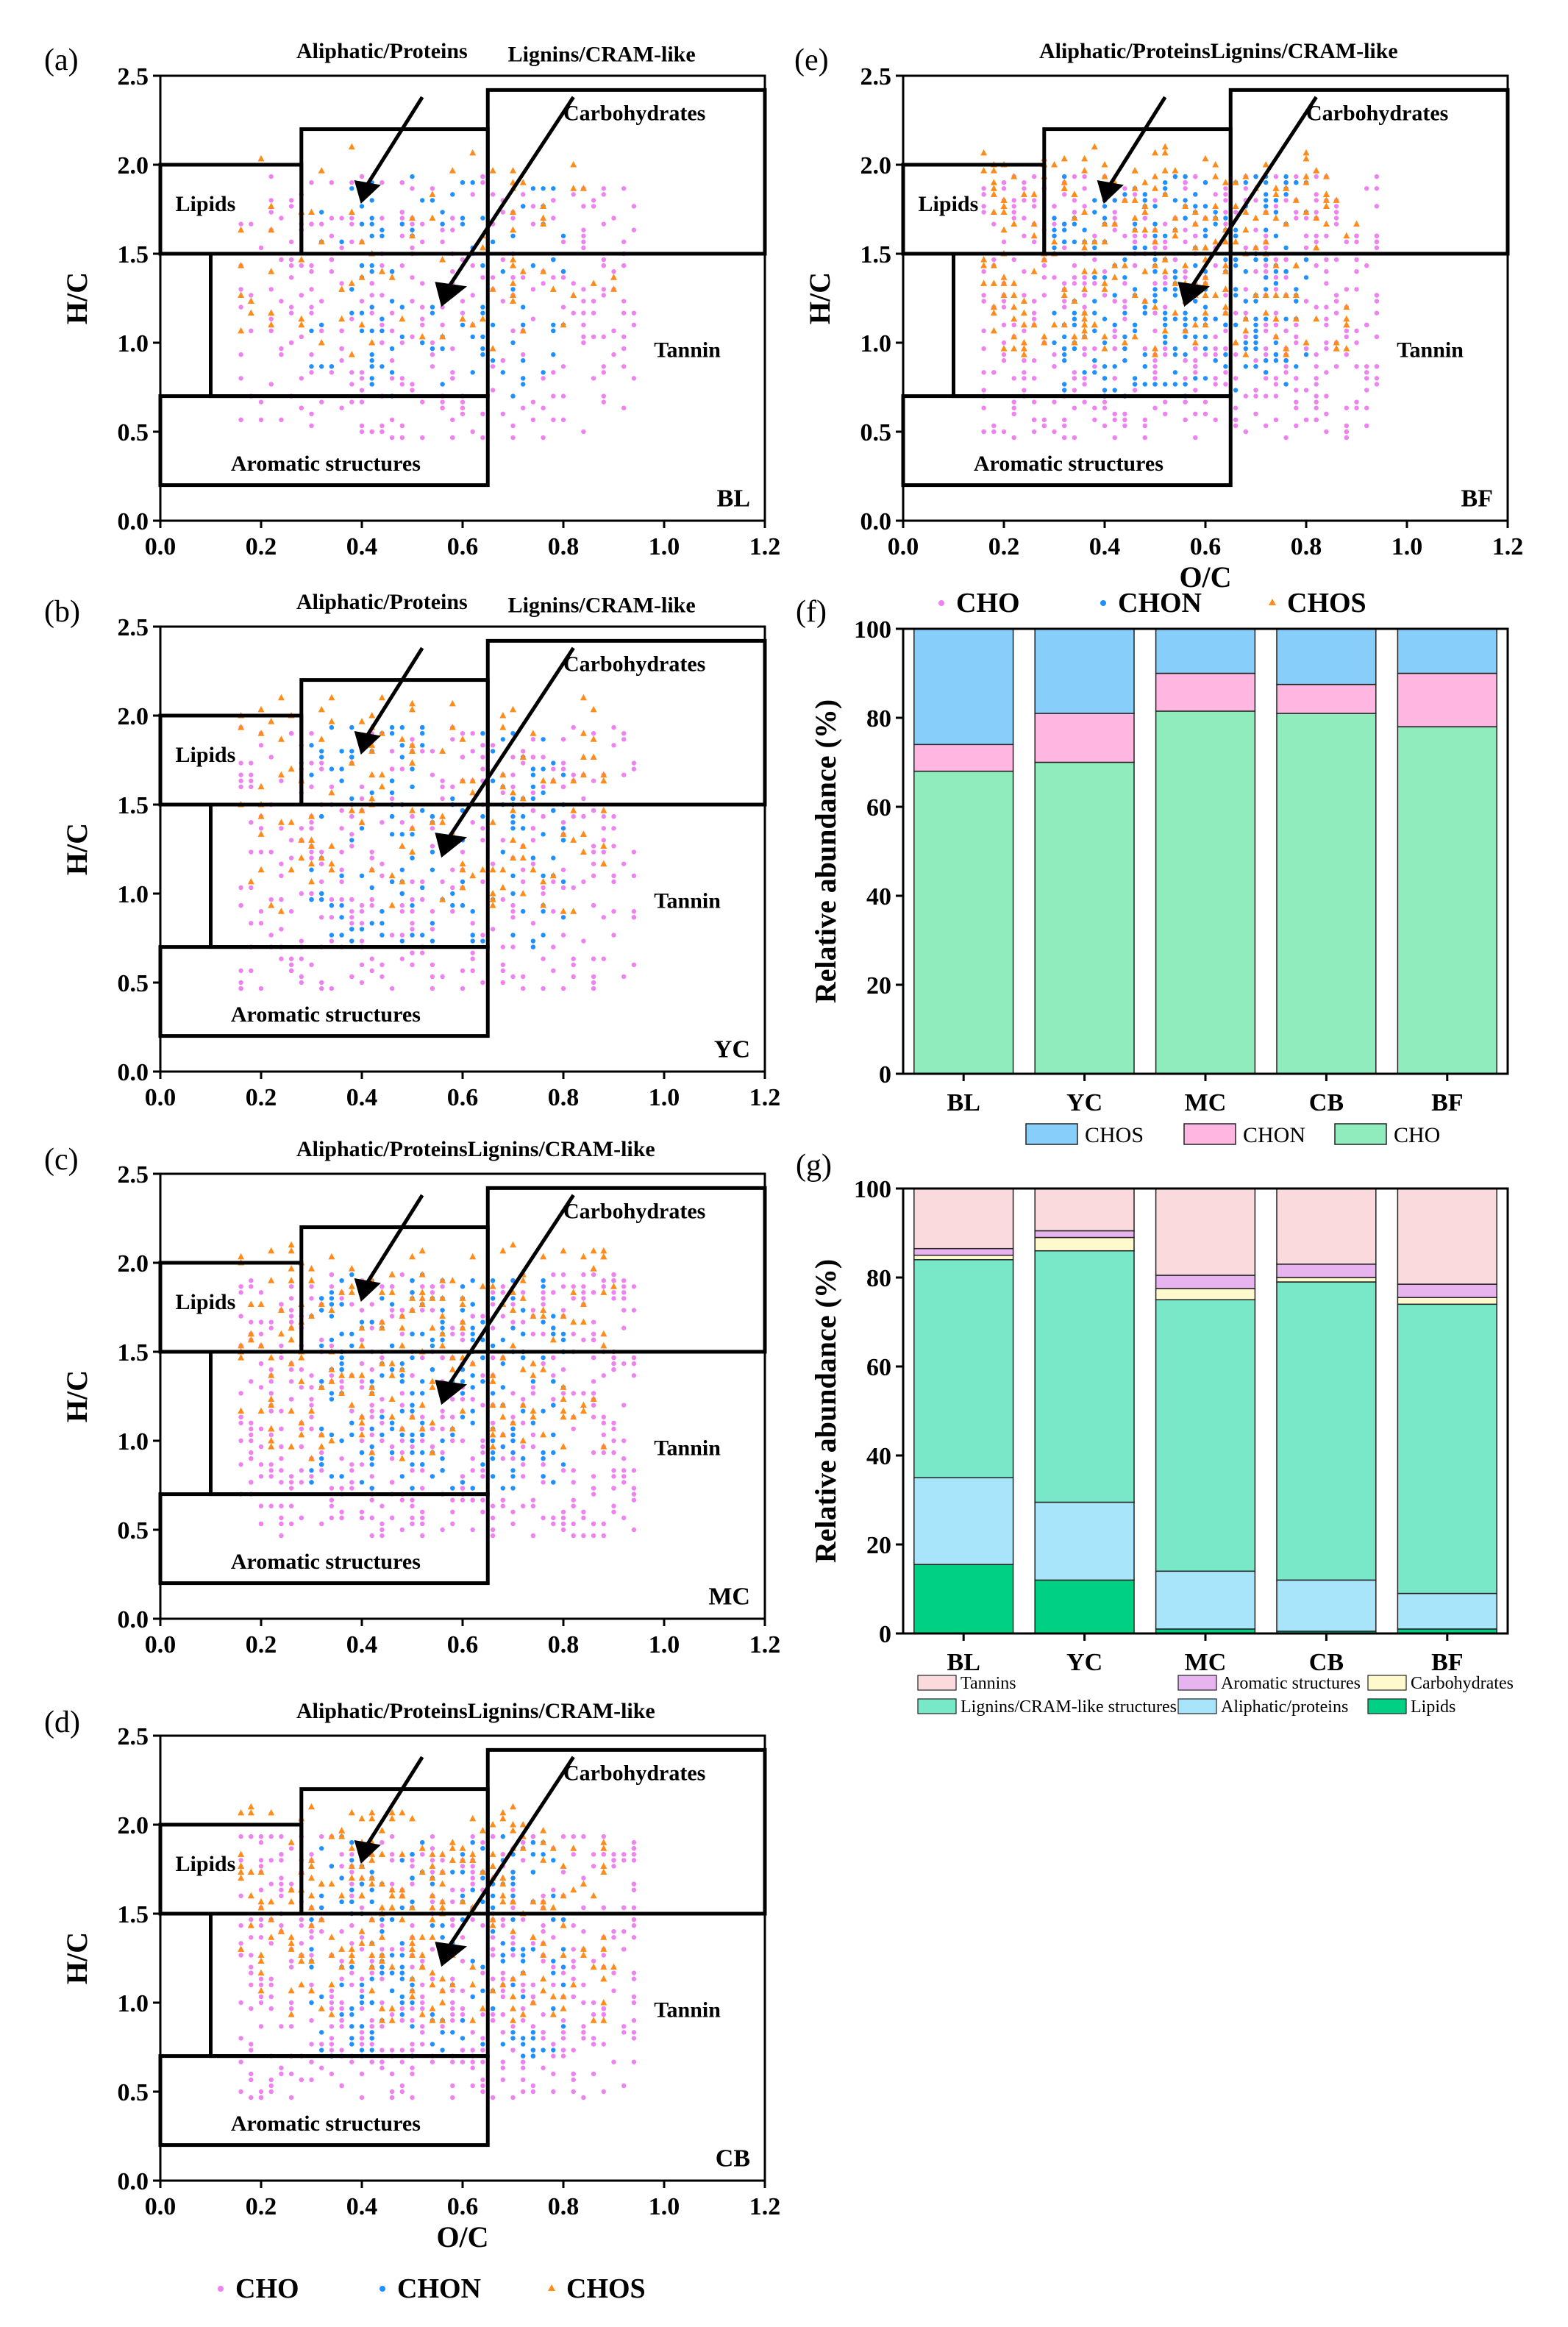 The height and width of the screenshot is (2327, 1568). Describe the element at coordinates (161, 1645) in the screenshot. I see `x-tick-label: 0.0` at that location.